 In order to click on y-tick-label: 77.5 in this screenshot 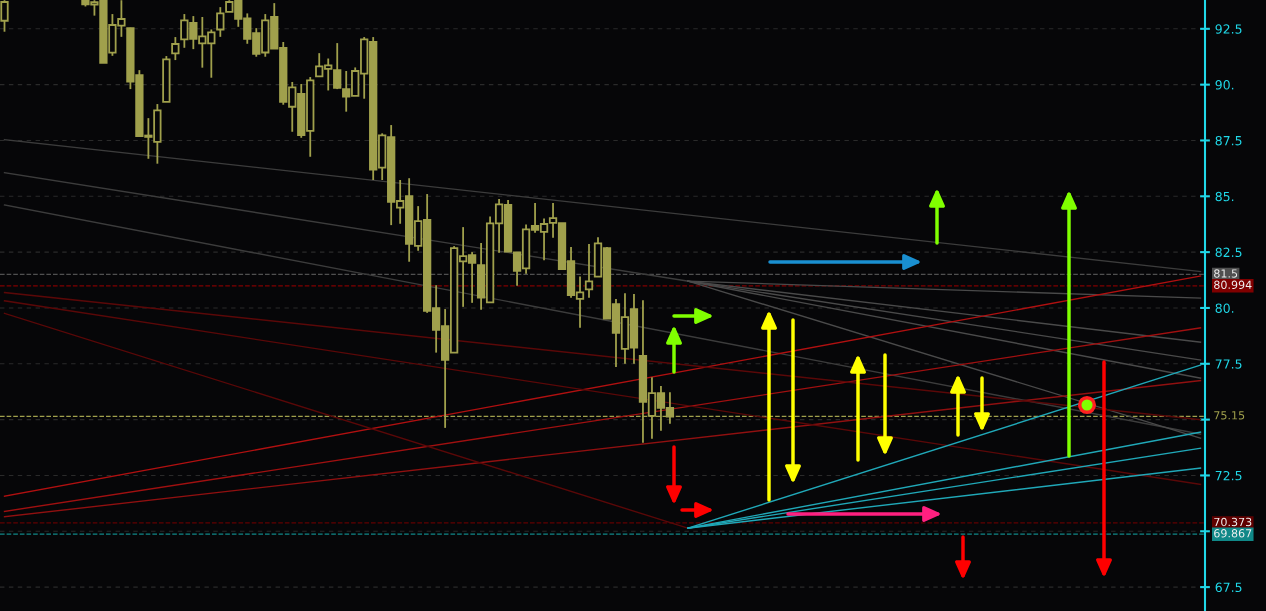, I will do `click(1228, 364)`.